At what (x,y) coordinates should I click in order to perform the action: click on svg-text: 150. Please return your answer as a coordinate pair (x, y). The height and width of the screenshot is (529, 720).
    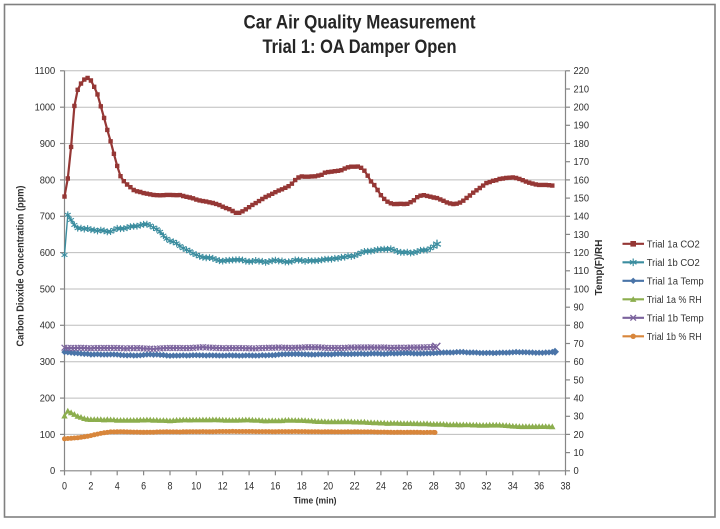
    Looking at the image, I should click on (582, 199).